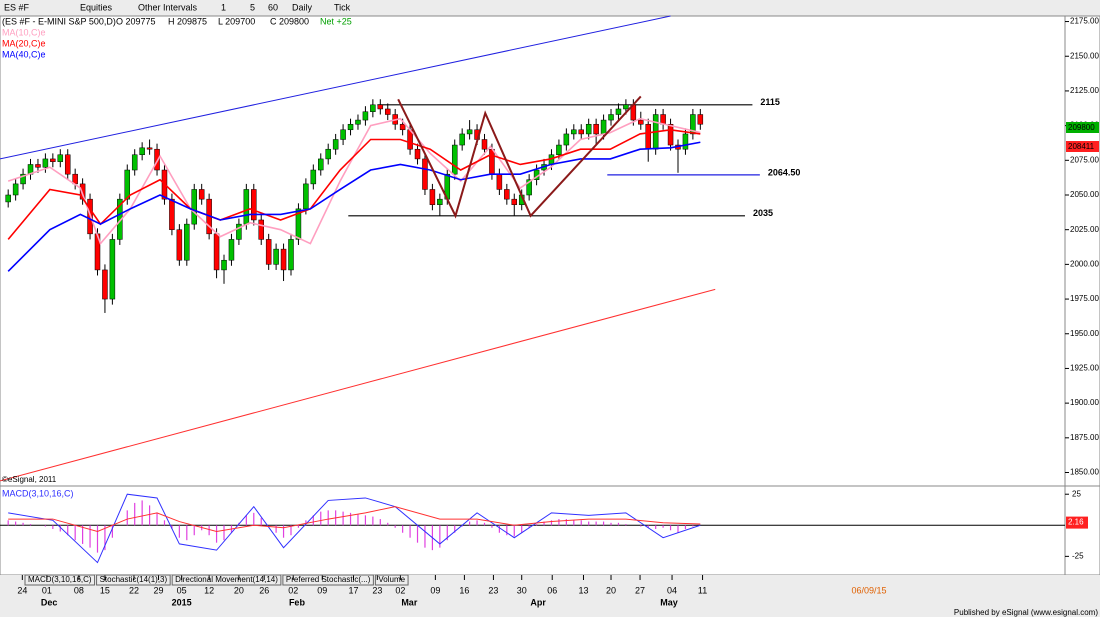 The width and height of the screenshot is (1100, 617). I want to click on x-tick-label: 23, so click(493, 590).